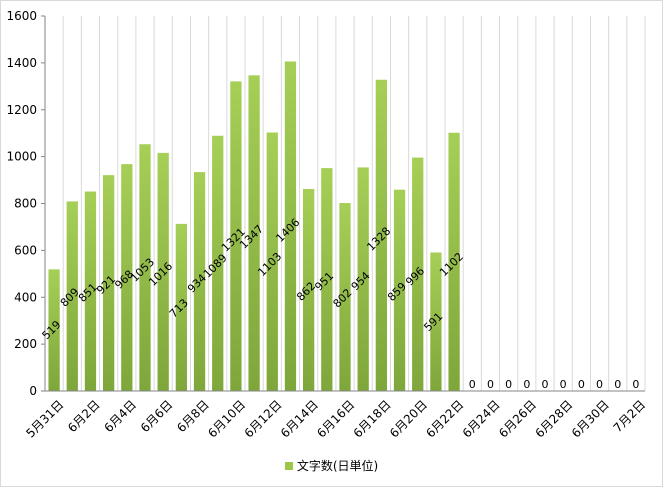 Image resolution: width=663 pixels, height=487 pixels. I want to click on data-label: 802, so click(343, 298).